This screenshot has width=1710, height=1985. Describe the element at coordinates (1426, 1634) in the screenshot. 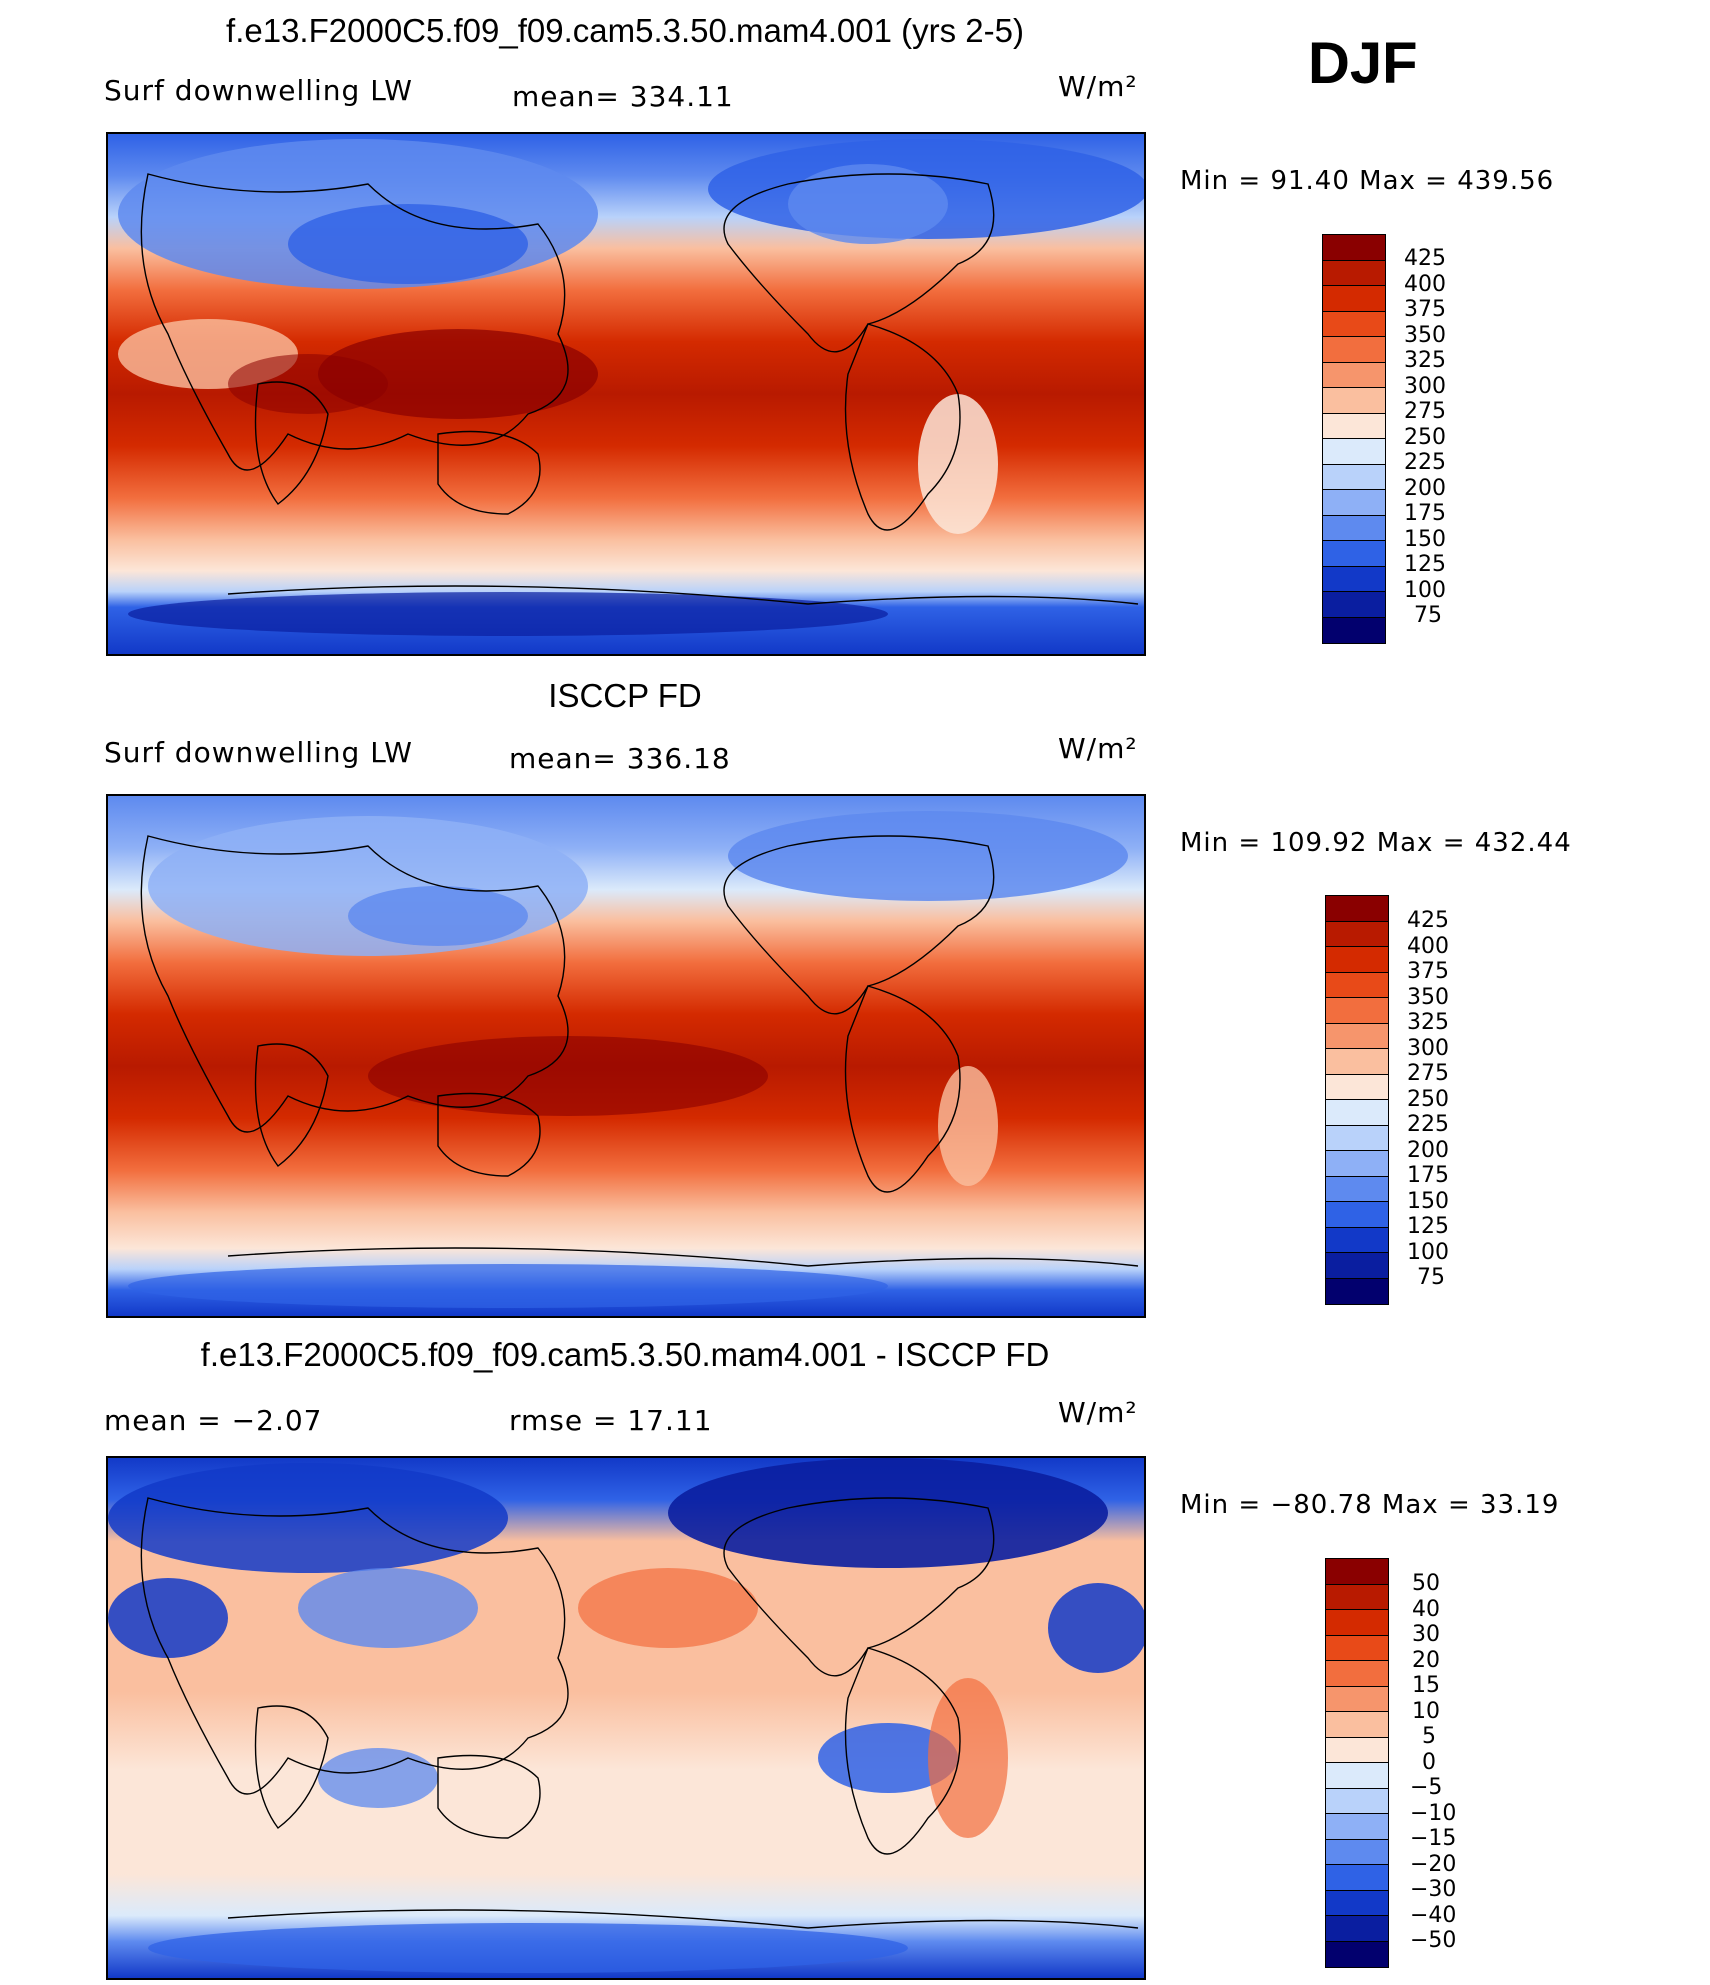

I see `colorbar-tick: 30` at that location.